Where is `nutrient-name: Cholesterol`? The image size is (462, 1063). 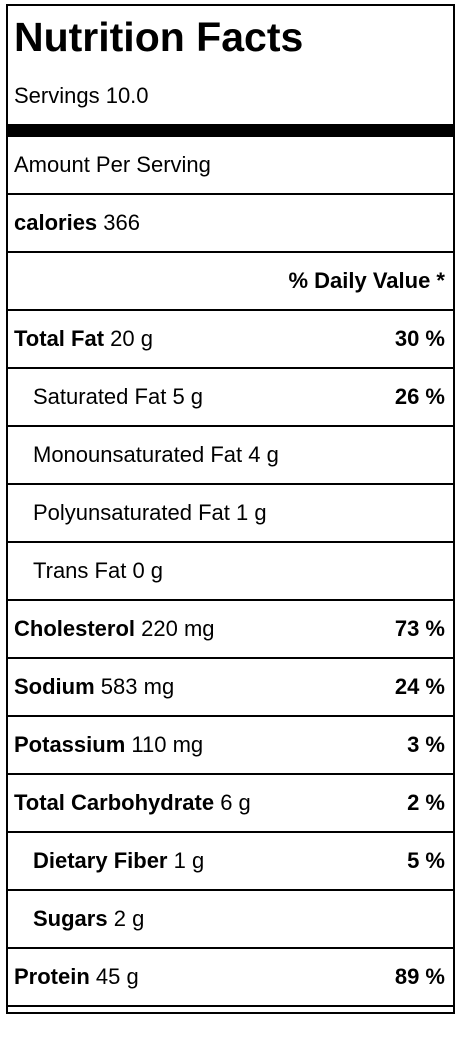
nutrient-name: Cholesterol is located at coordinates (75, 628).